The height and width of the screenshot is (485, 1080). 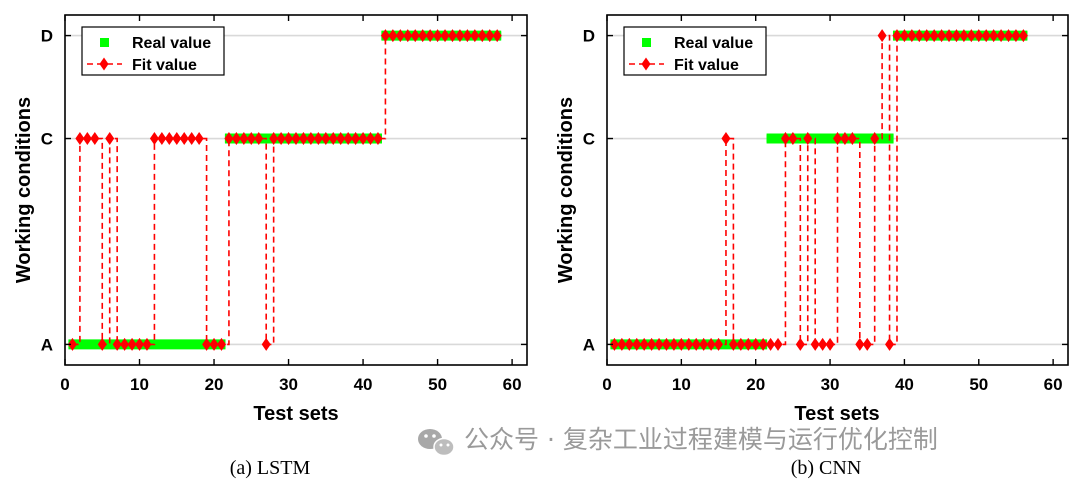 What do you see at coordinates (104, 42) in the screenshot?
I see `chart0-legend-real-marker` at bounding box center [104, 42].